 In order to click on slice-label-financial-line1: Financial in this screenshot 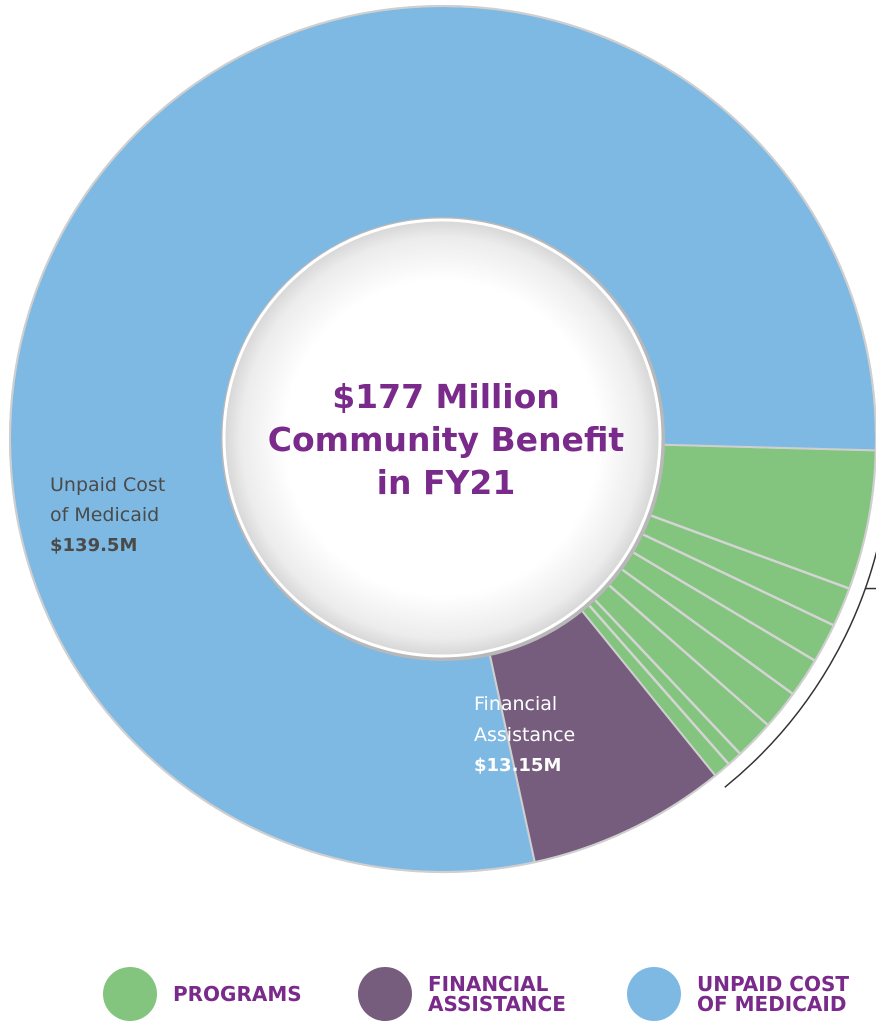, I will do `click(515, 704)`.